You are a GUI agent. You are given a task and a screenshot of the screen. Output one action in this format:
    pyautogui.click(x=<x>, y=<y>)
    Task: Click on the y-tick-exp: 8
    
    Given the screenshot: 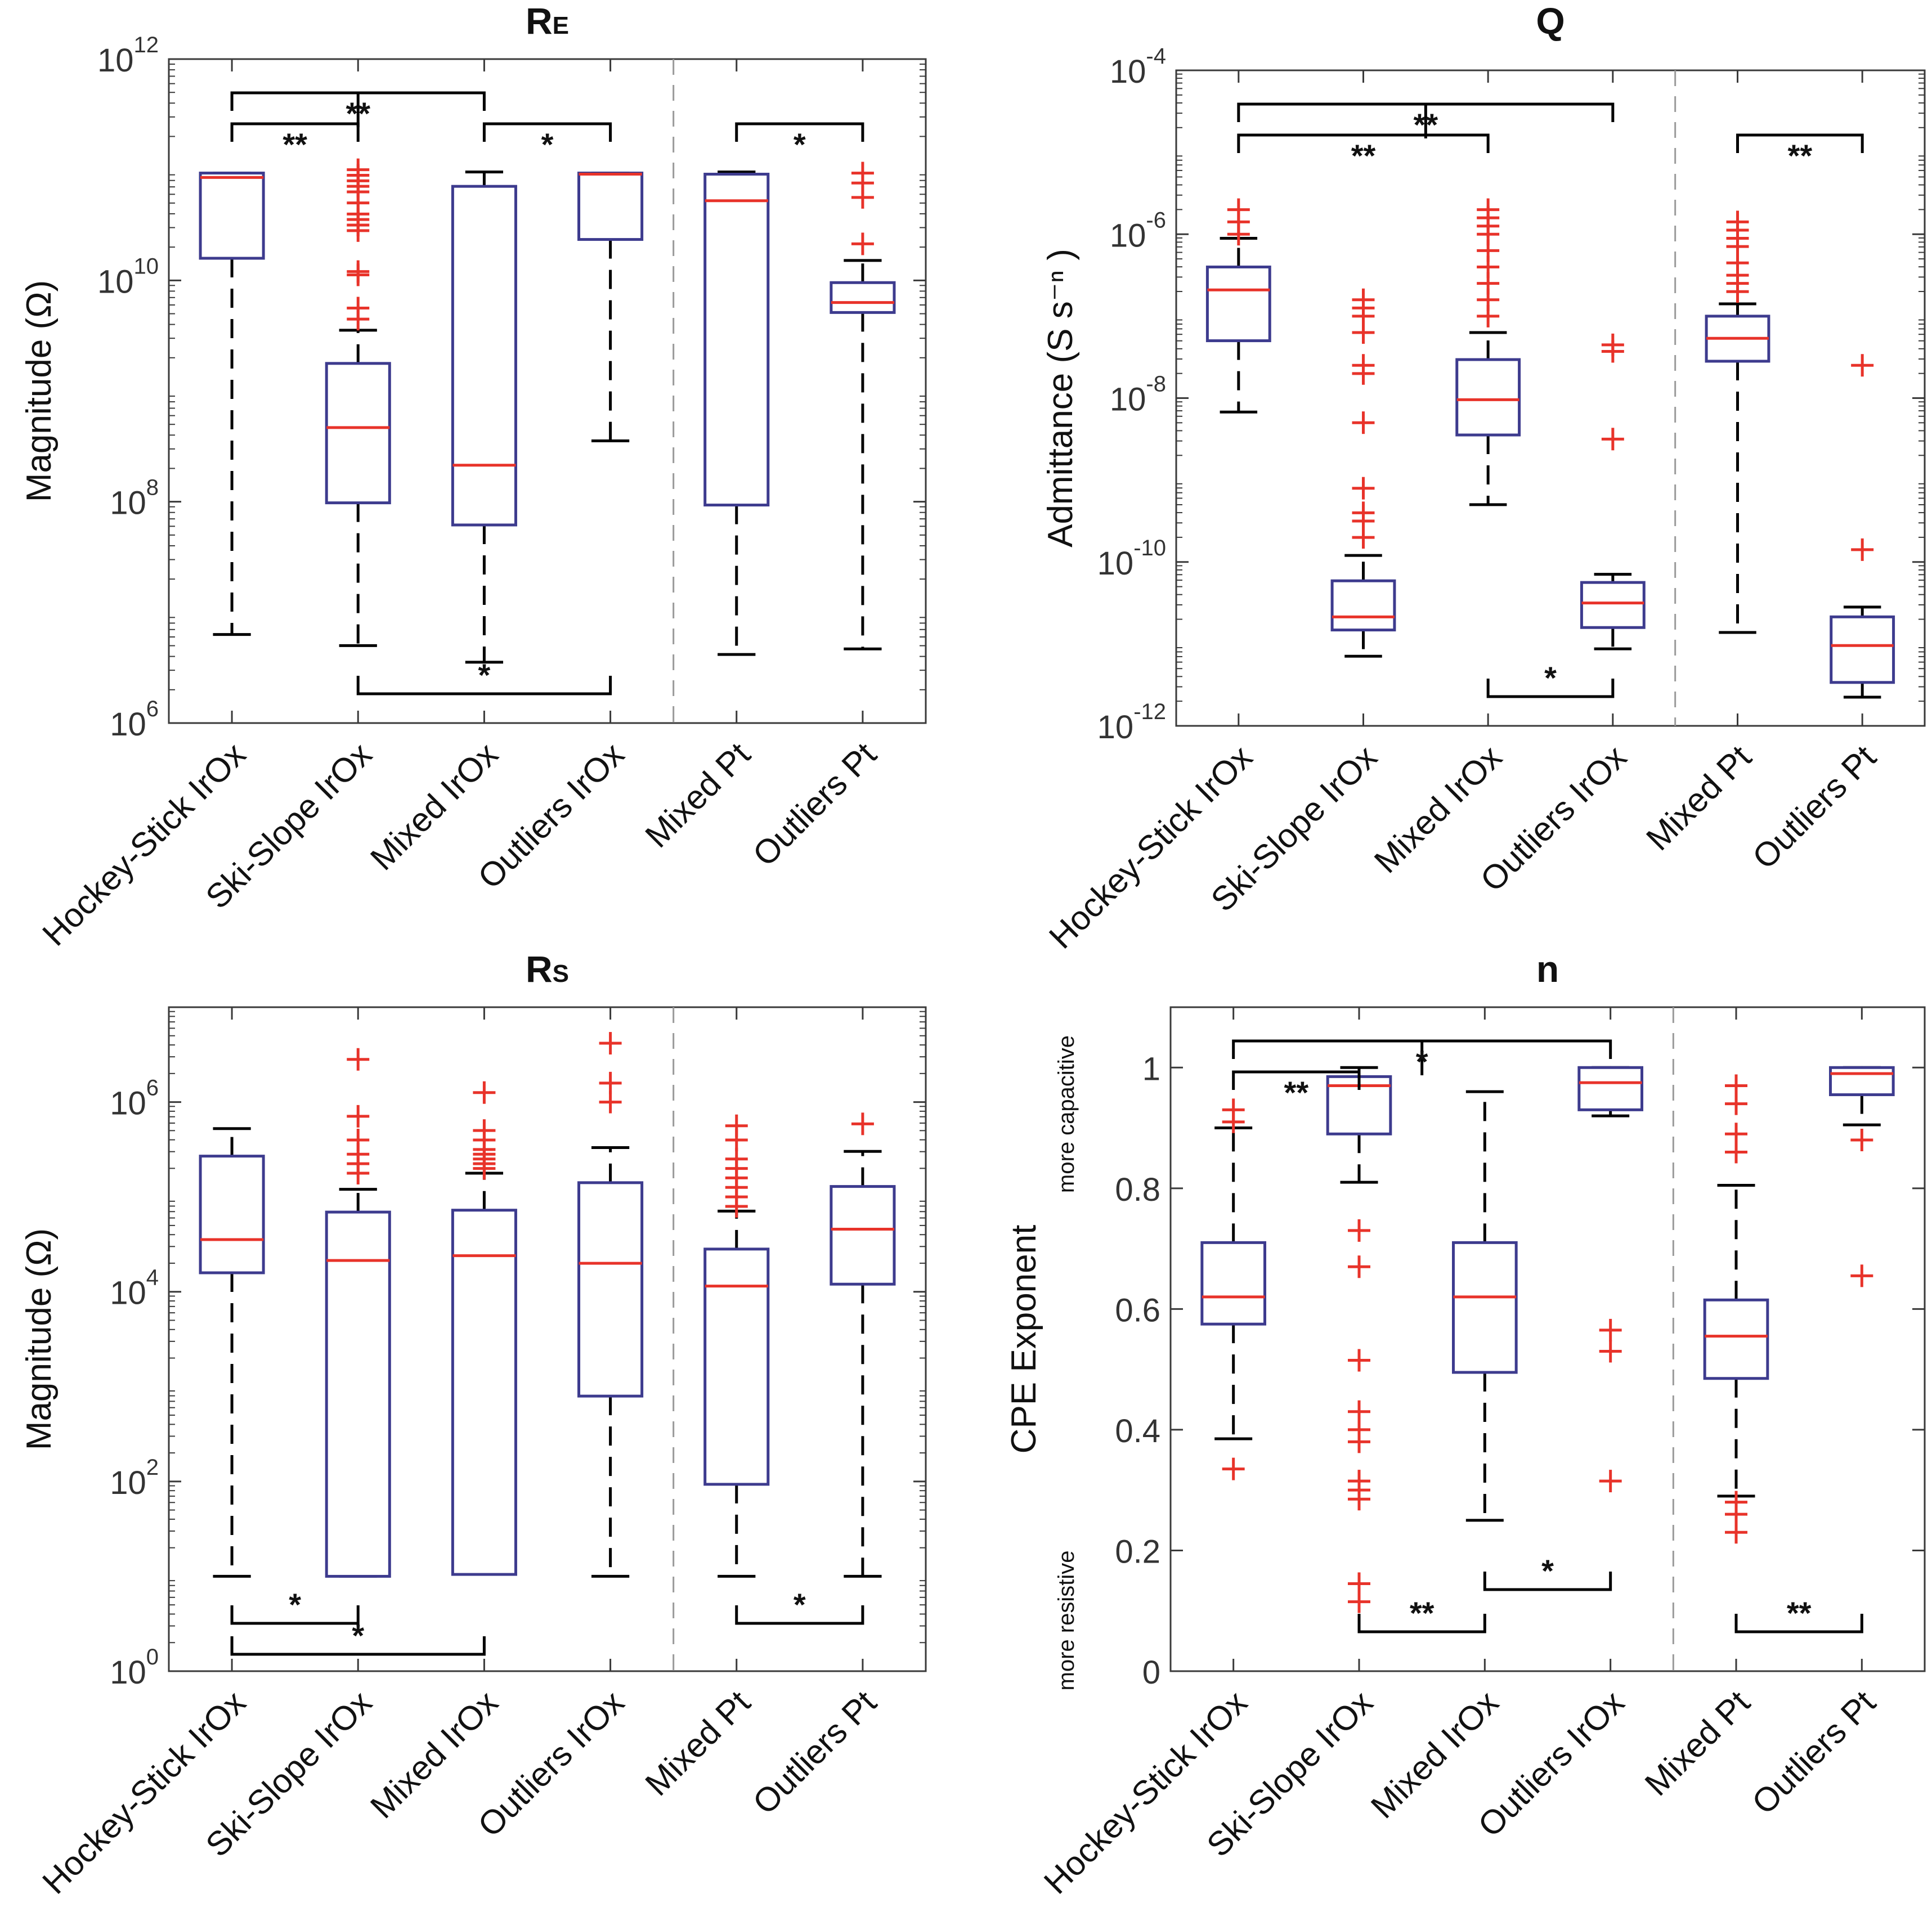 What is the action you would take?
    pyautogui.click(x=153, y=488)
    